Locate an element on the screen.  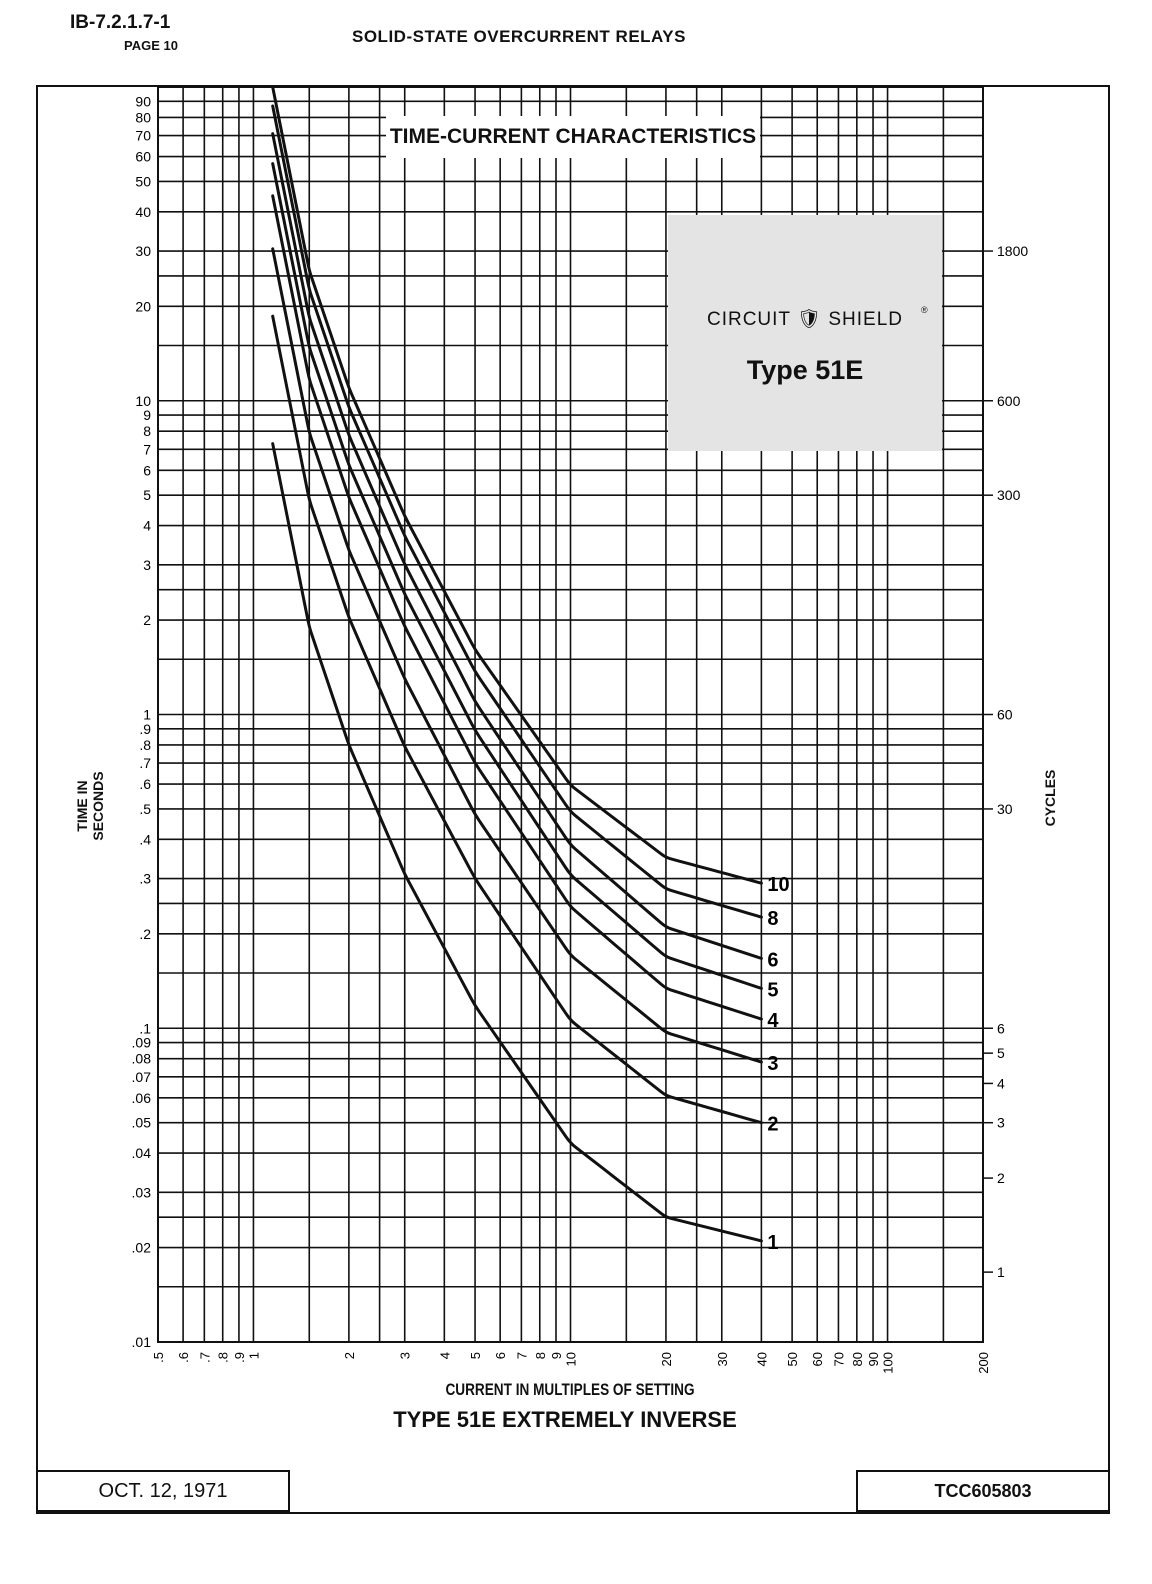
x-tick-label: 9 is located at coordinates (556, 1355).